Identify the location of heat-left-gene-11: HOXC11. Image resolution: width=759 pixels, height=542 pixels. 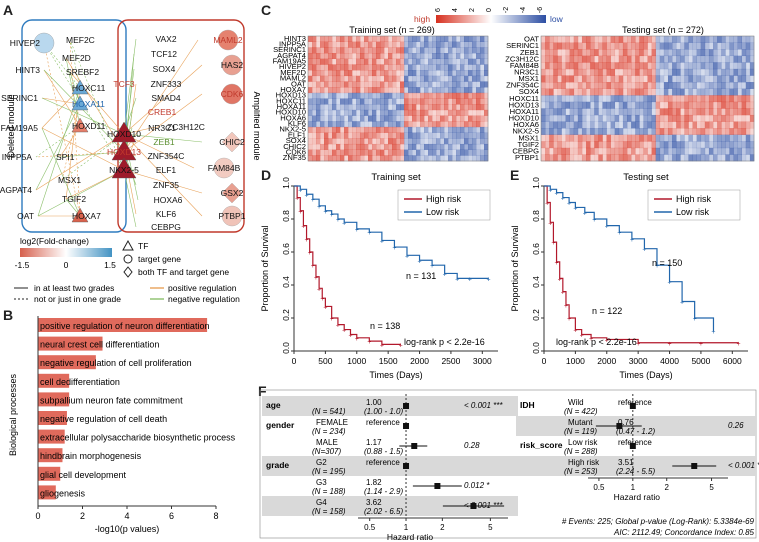
(291, 100).